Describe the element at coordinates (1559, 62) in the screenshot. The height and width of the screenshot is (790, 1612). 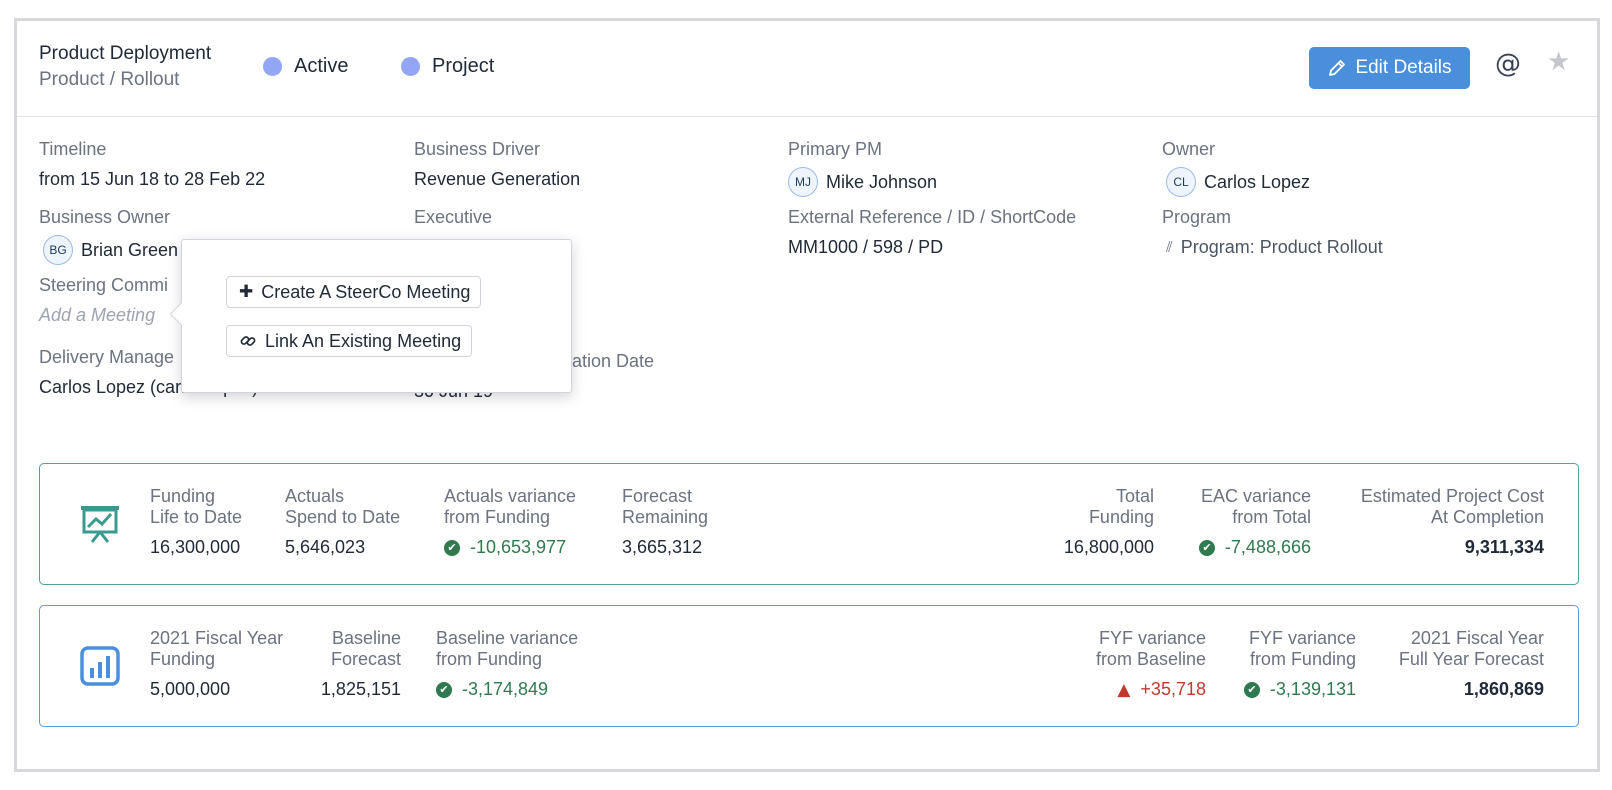
I see `star-icon: ★` at that location.